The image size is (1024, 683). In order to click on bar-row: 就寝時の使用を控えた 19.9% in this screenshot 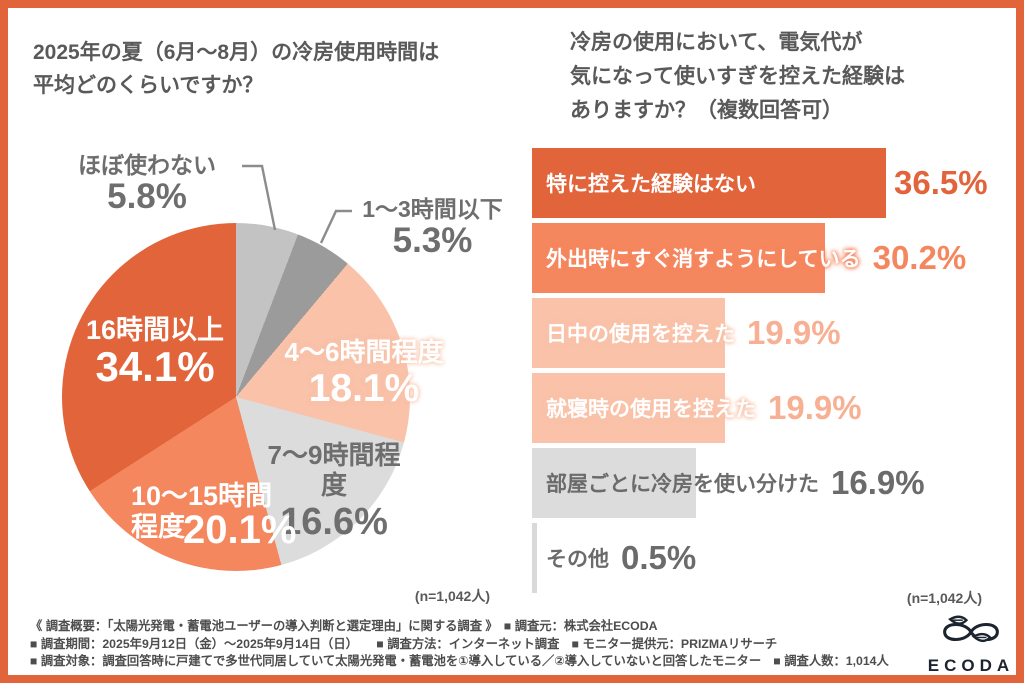, I will do `click(771, 408)`.